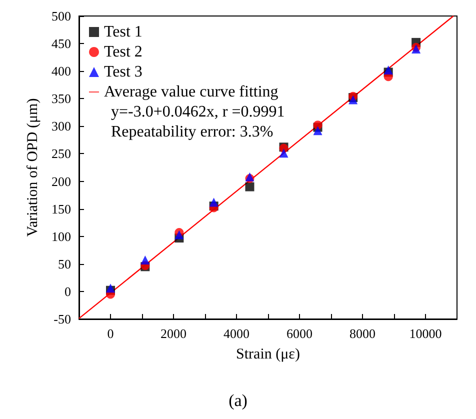 The width and height of the screenshot is (476, 419). I want to click on y-tick-label: 250, so click(61, 154).